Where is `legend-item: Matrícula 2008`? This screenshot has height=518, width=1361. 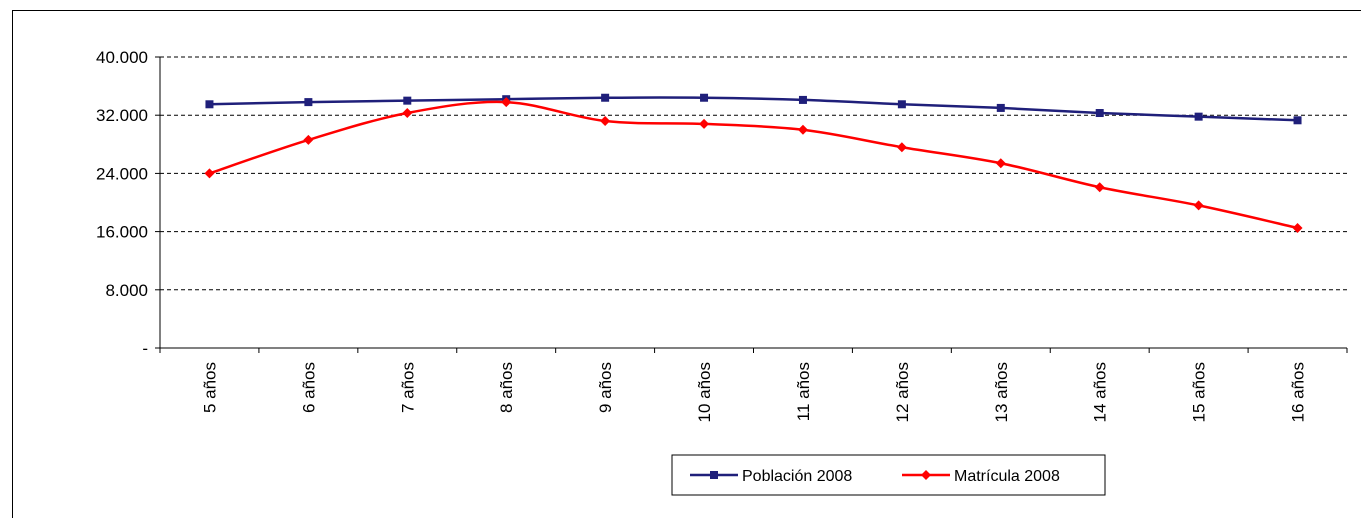 legend-item: Matrícula 2008 is located at coordinates (981, 476).